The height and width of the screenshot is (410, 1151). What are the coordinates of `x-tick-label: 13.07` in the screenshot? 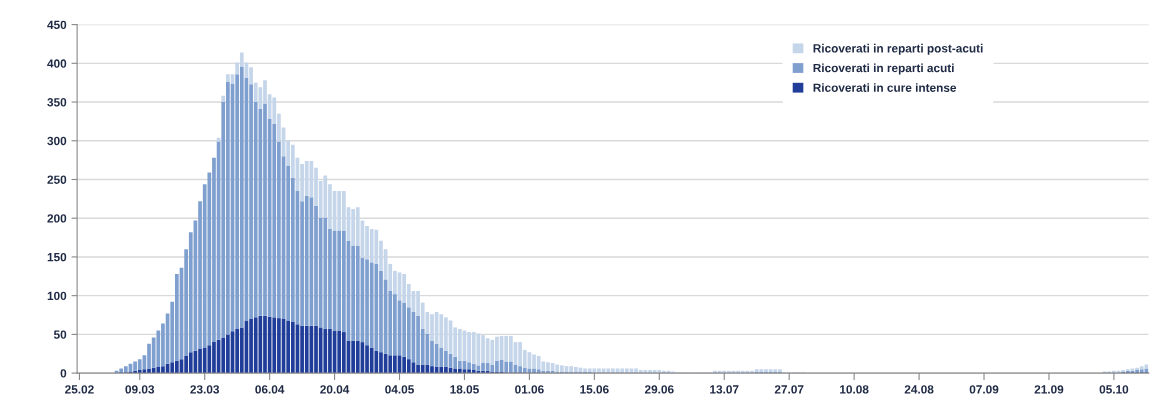 It's located at (724, 389).